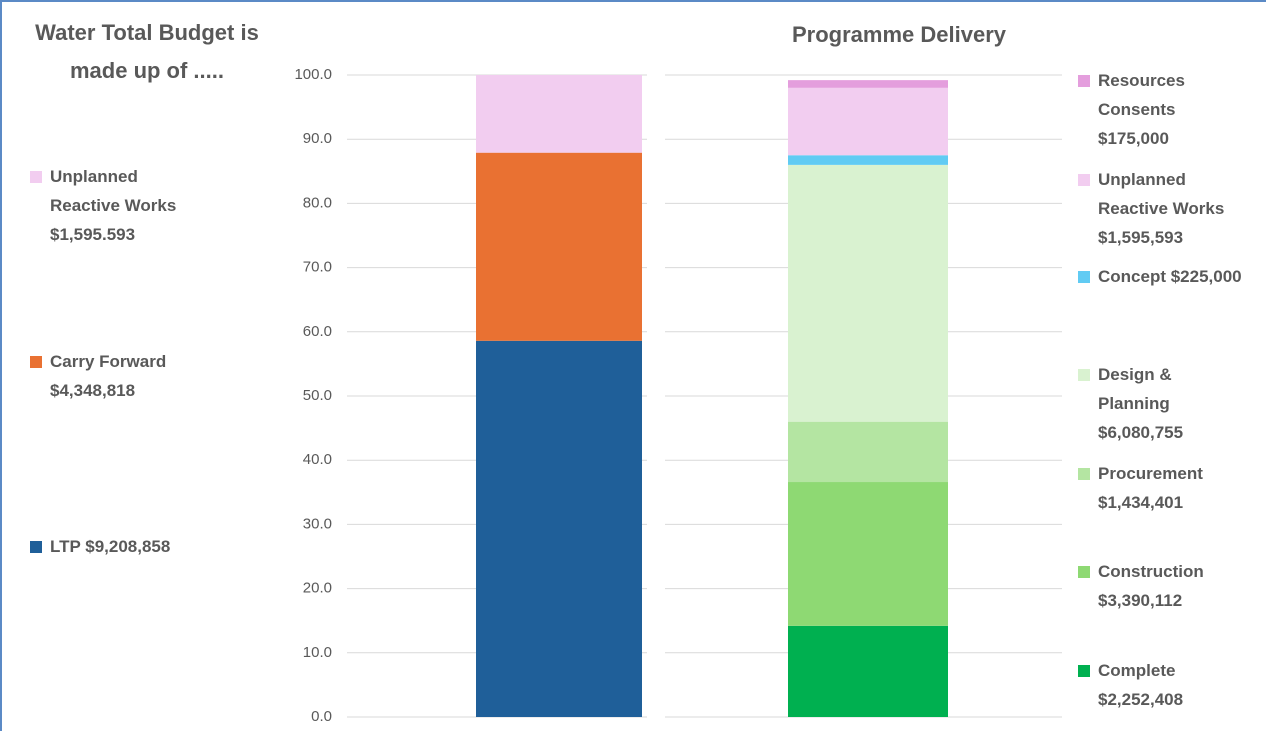 The image size is (1266, 731). I want to click on legend-label: LTP $9,208,858, so click(110, 546).